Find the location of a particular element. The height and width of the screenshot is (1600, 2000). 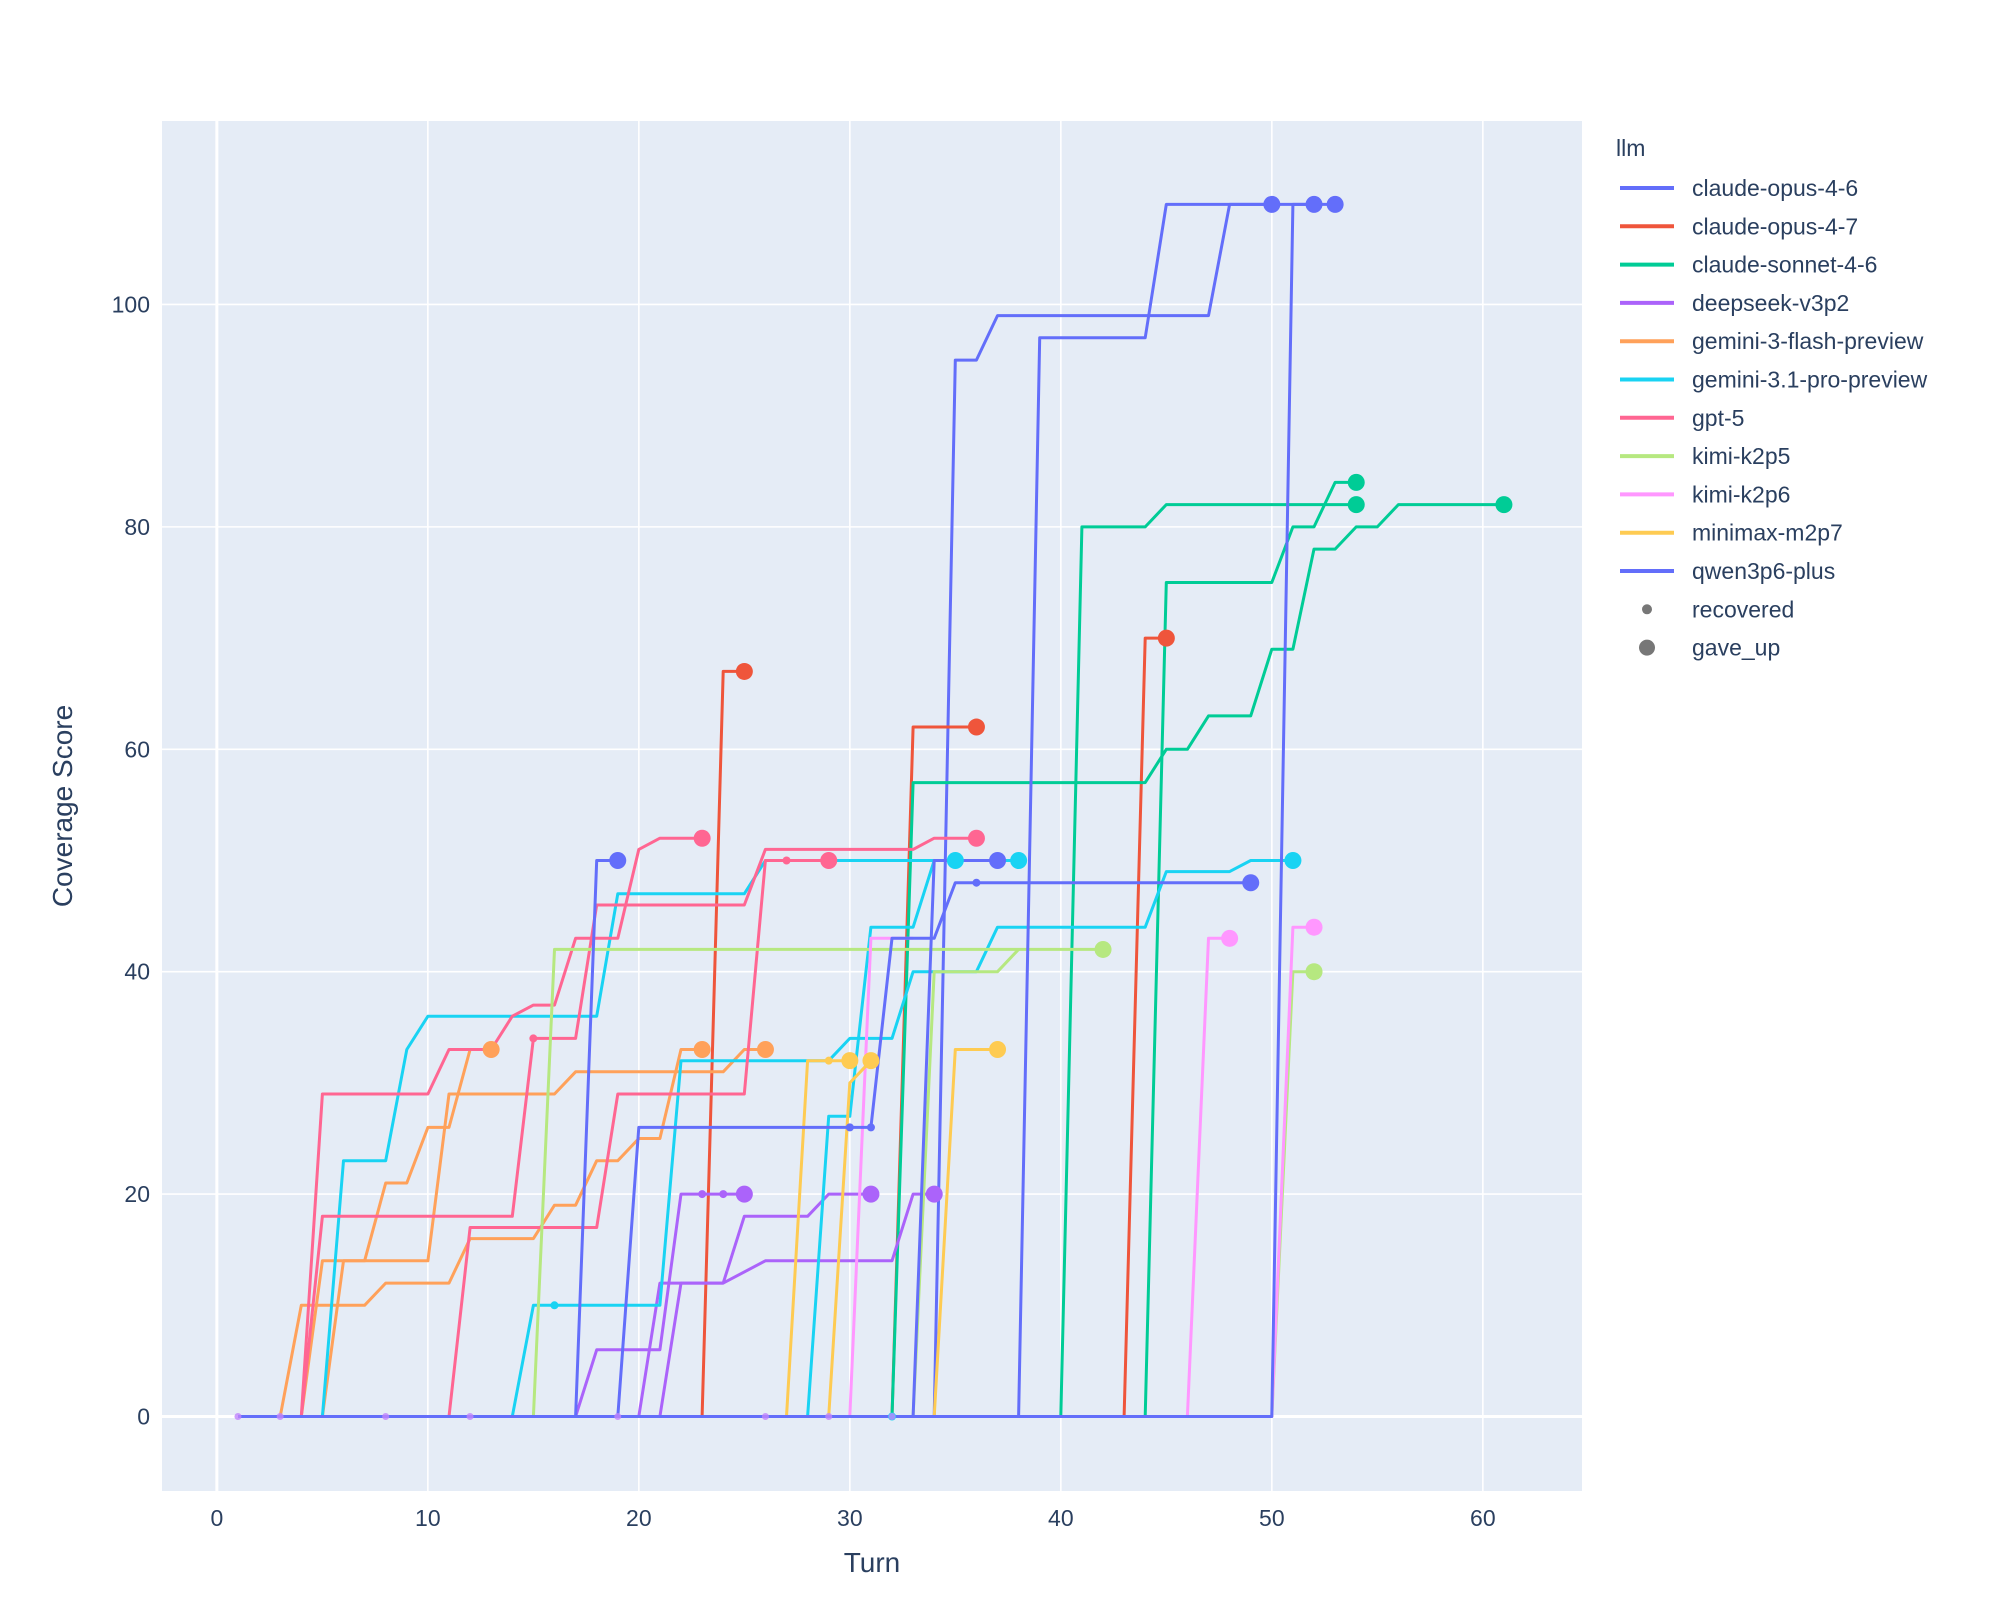

y-tick-label: 80 is located at coordinates (137, 527).